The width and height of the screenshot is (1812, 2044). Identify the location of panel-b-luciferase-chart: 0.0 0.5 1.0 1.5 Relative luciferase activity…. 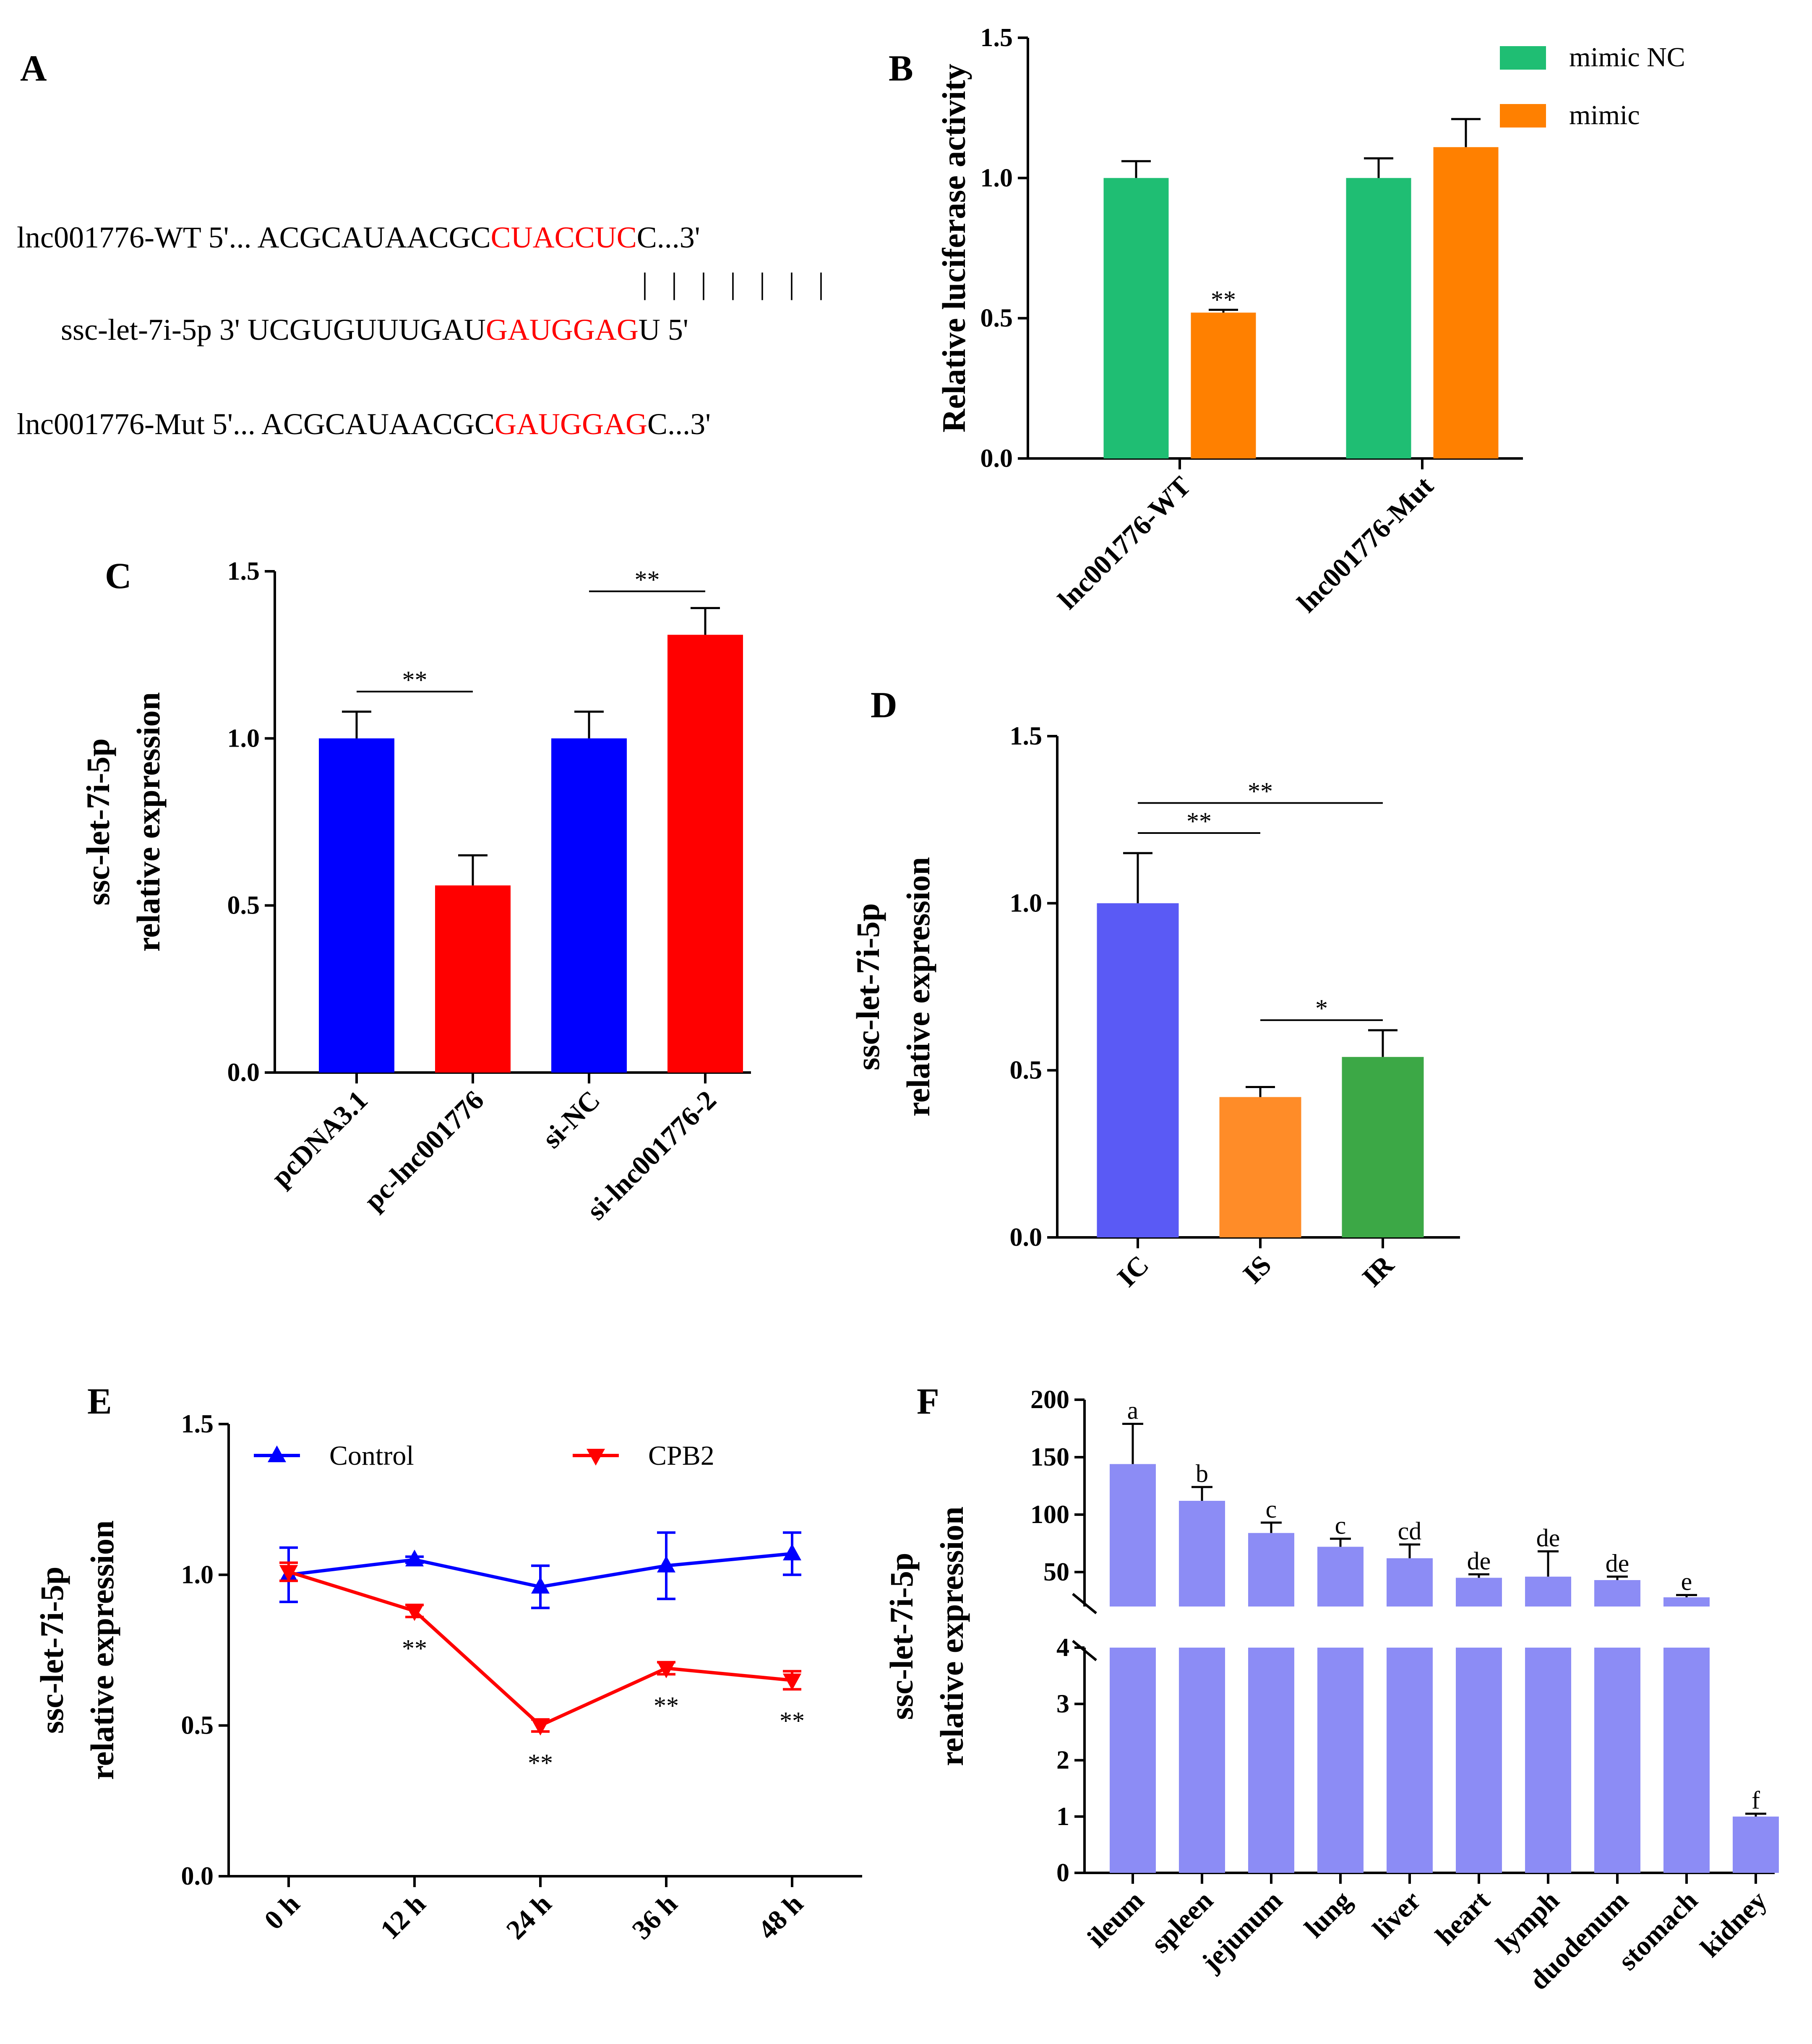
(1310, 321).